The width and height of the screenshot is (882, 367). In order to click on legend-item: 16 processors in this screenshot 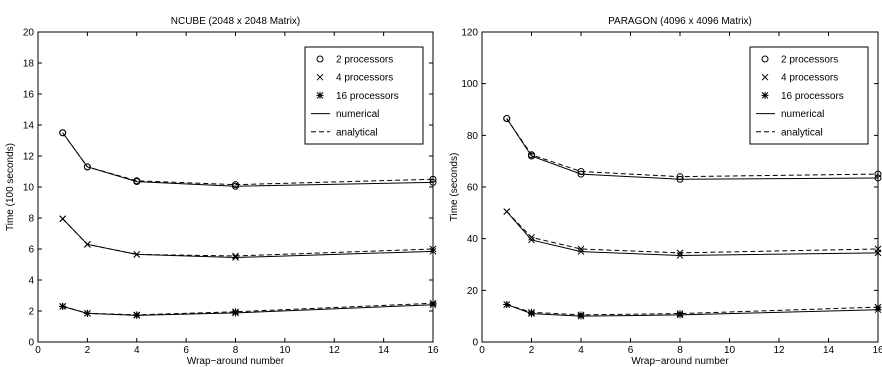, I will do `click(802, 96)`.